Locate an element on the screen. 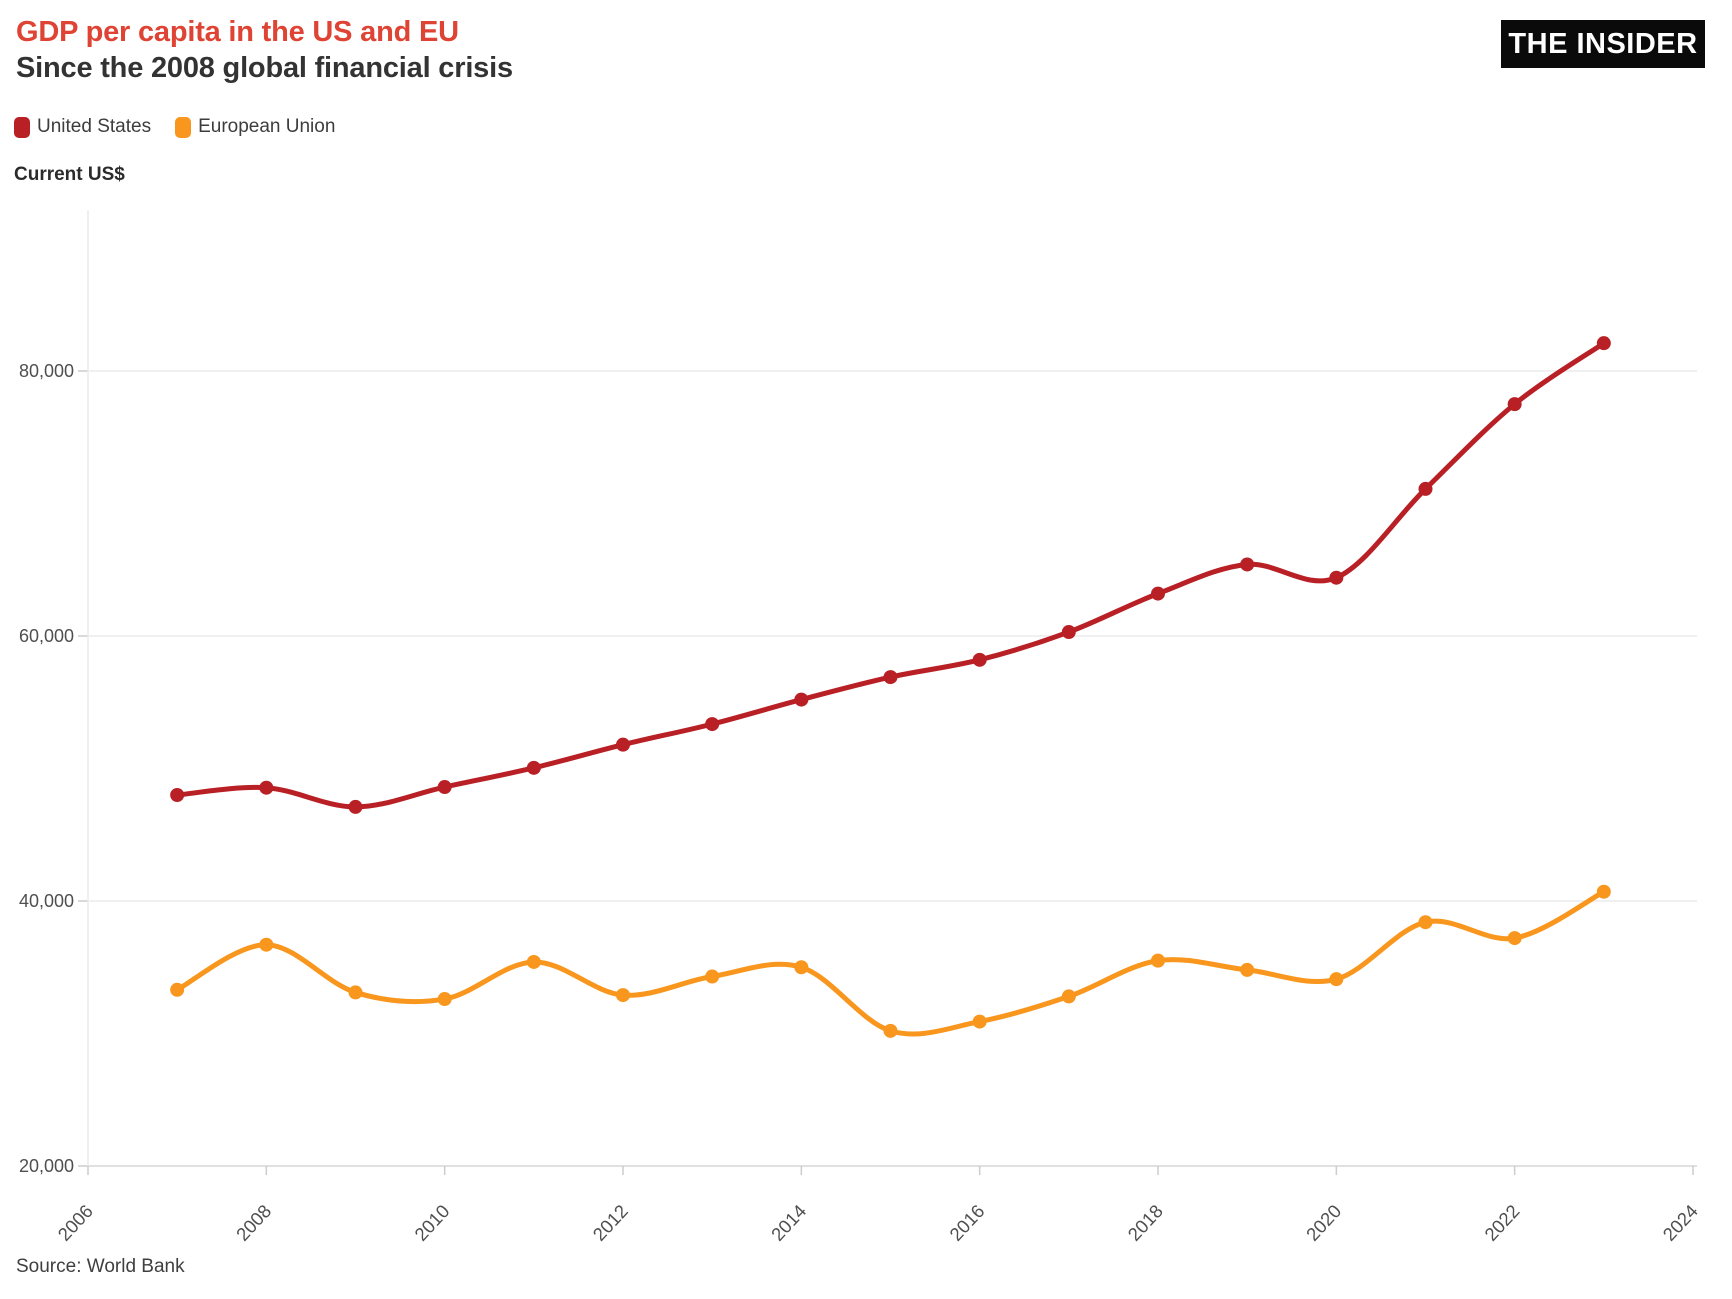 The width and height of the screenshot is (1732, 1299). european-union-line is located at coordinates (890, 963).